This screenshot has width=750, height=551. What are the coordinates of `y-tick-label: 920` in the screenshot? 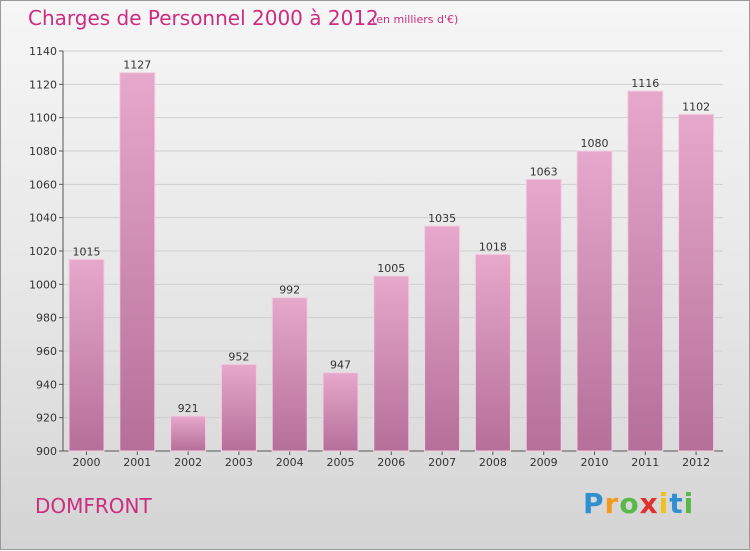 It's located at (46, 418).